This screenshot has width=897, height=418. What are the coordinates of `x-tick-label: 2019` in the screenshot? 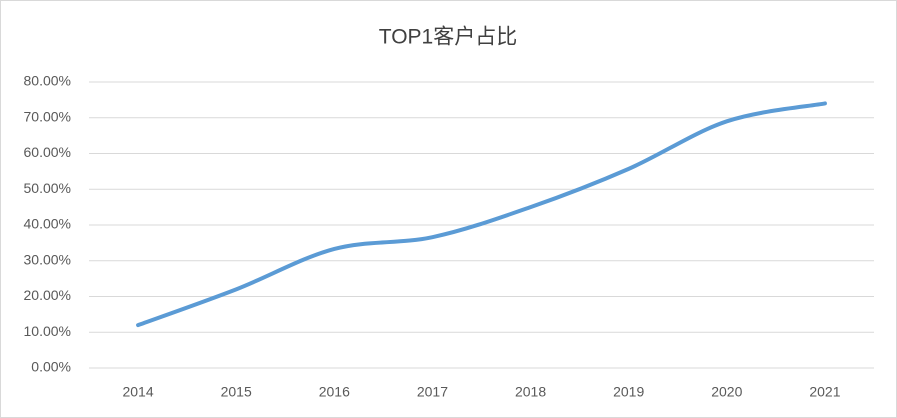 It's located at (628, 392).